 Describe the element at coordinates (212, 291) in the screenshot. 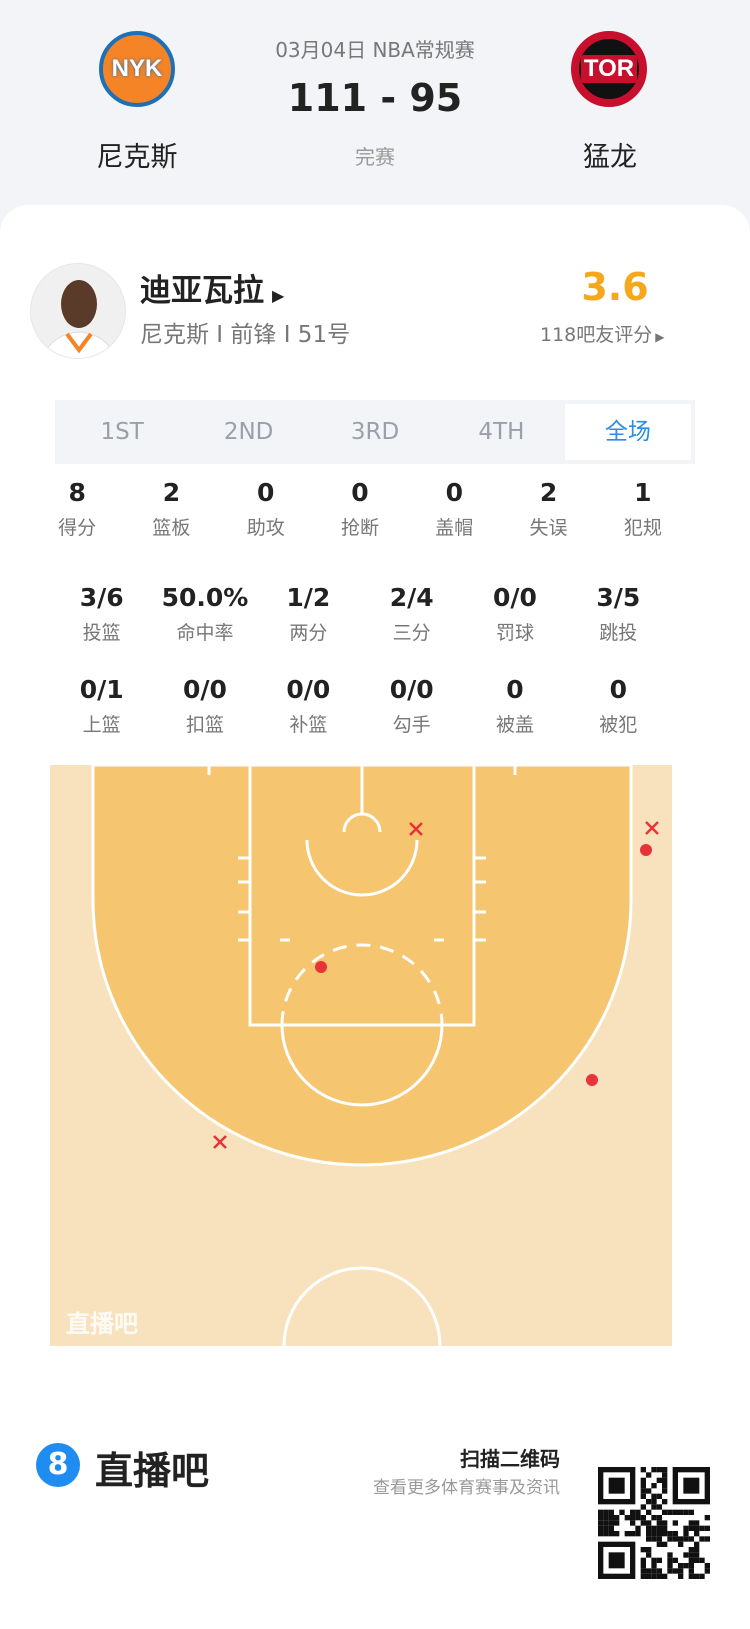

I see `player-name-link: 迪亚瓦拉 ▶` at that location.